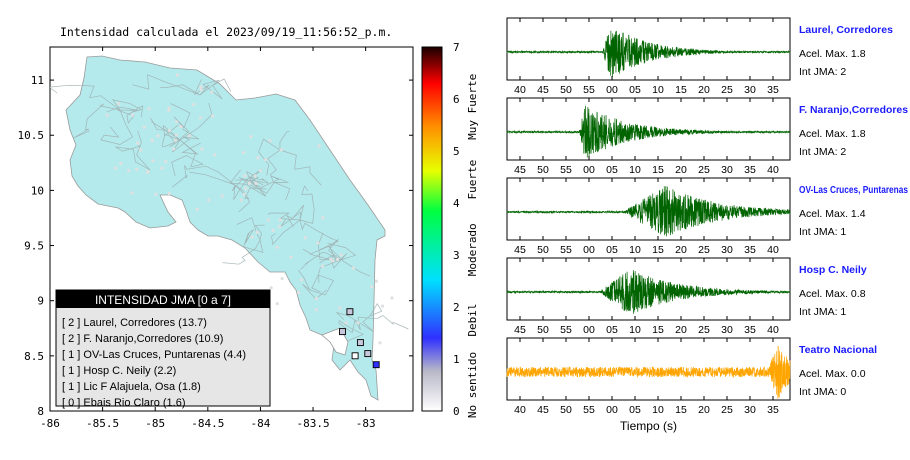  Describe the element at coordinates (648, 426) in the screenshot. I see `x-axis-label: Tiempo (s)` at that location.